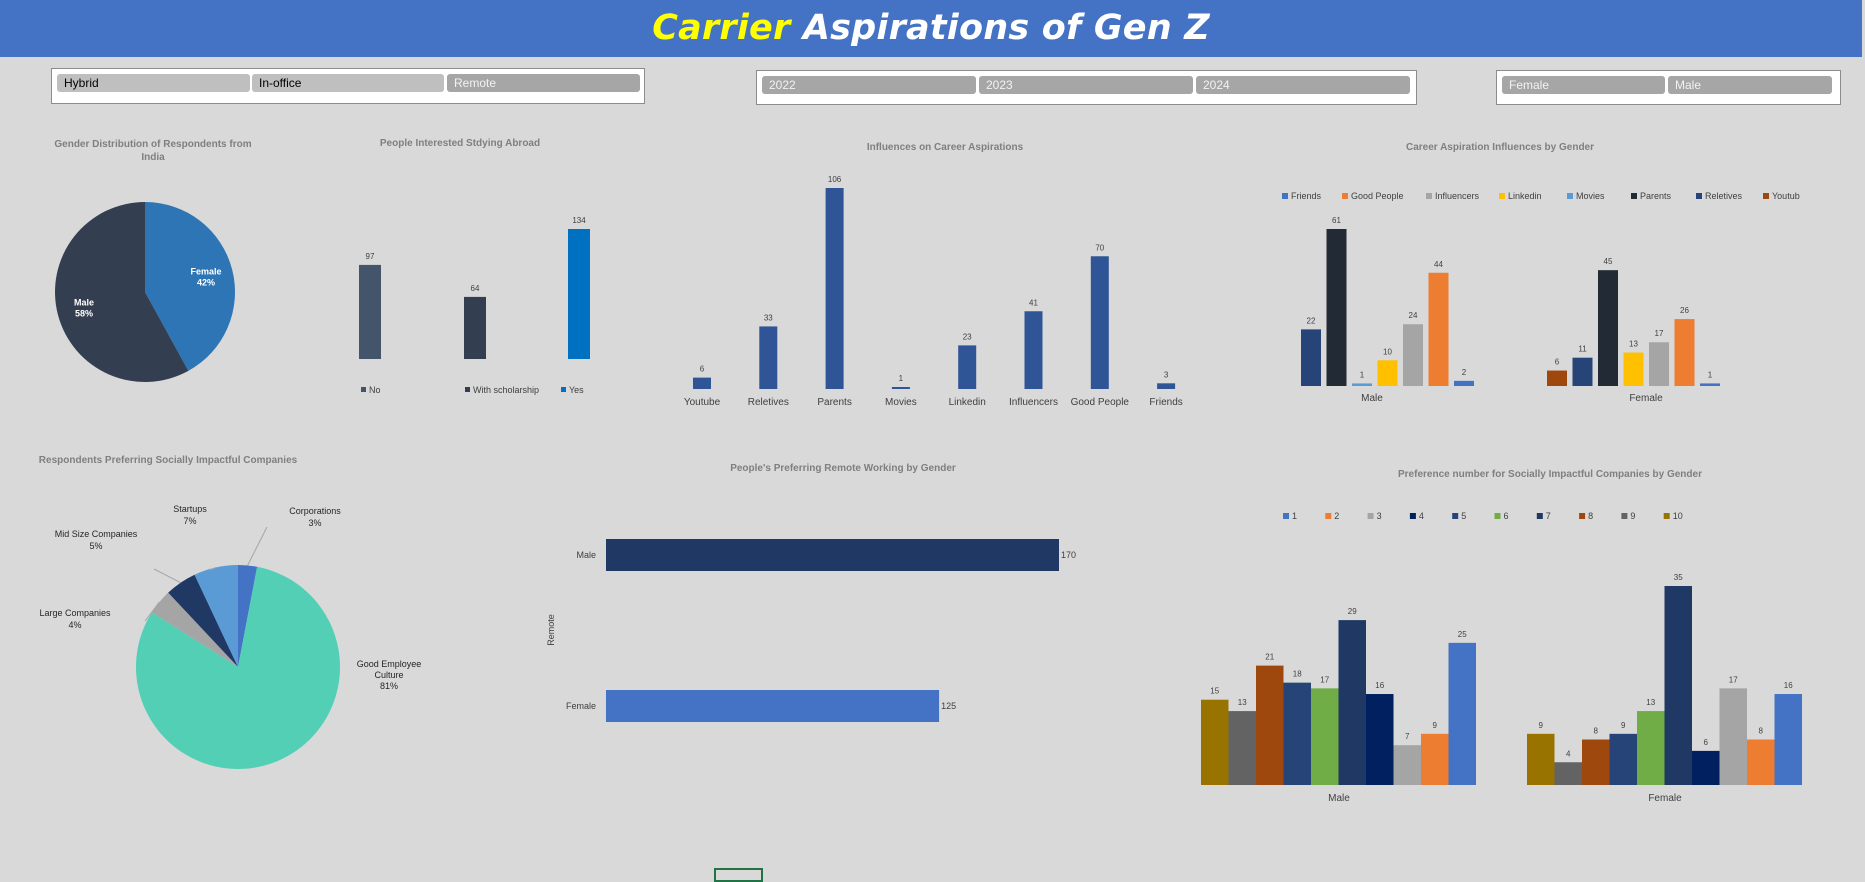 The height and width of the screenshot is (882, 1865). What do you see at coordinates (1387, 373) in the screenshot?
I see `bar-male-linkedin` at bounding box center [1387, 373].